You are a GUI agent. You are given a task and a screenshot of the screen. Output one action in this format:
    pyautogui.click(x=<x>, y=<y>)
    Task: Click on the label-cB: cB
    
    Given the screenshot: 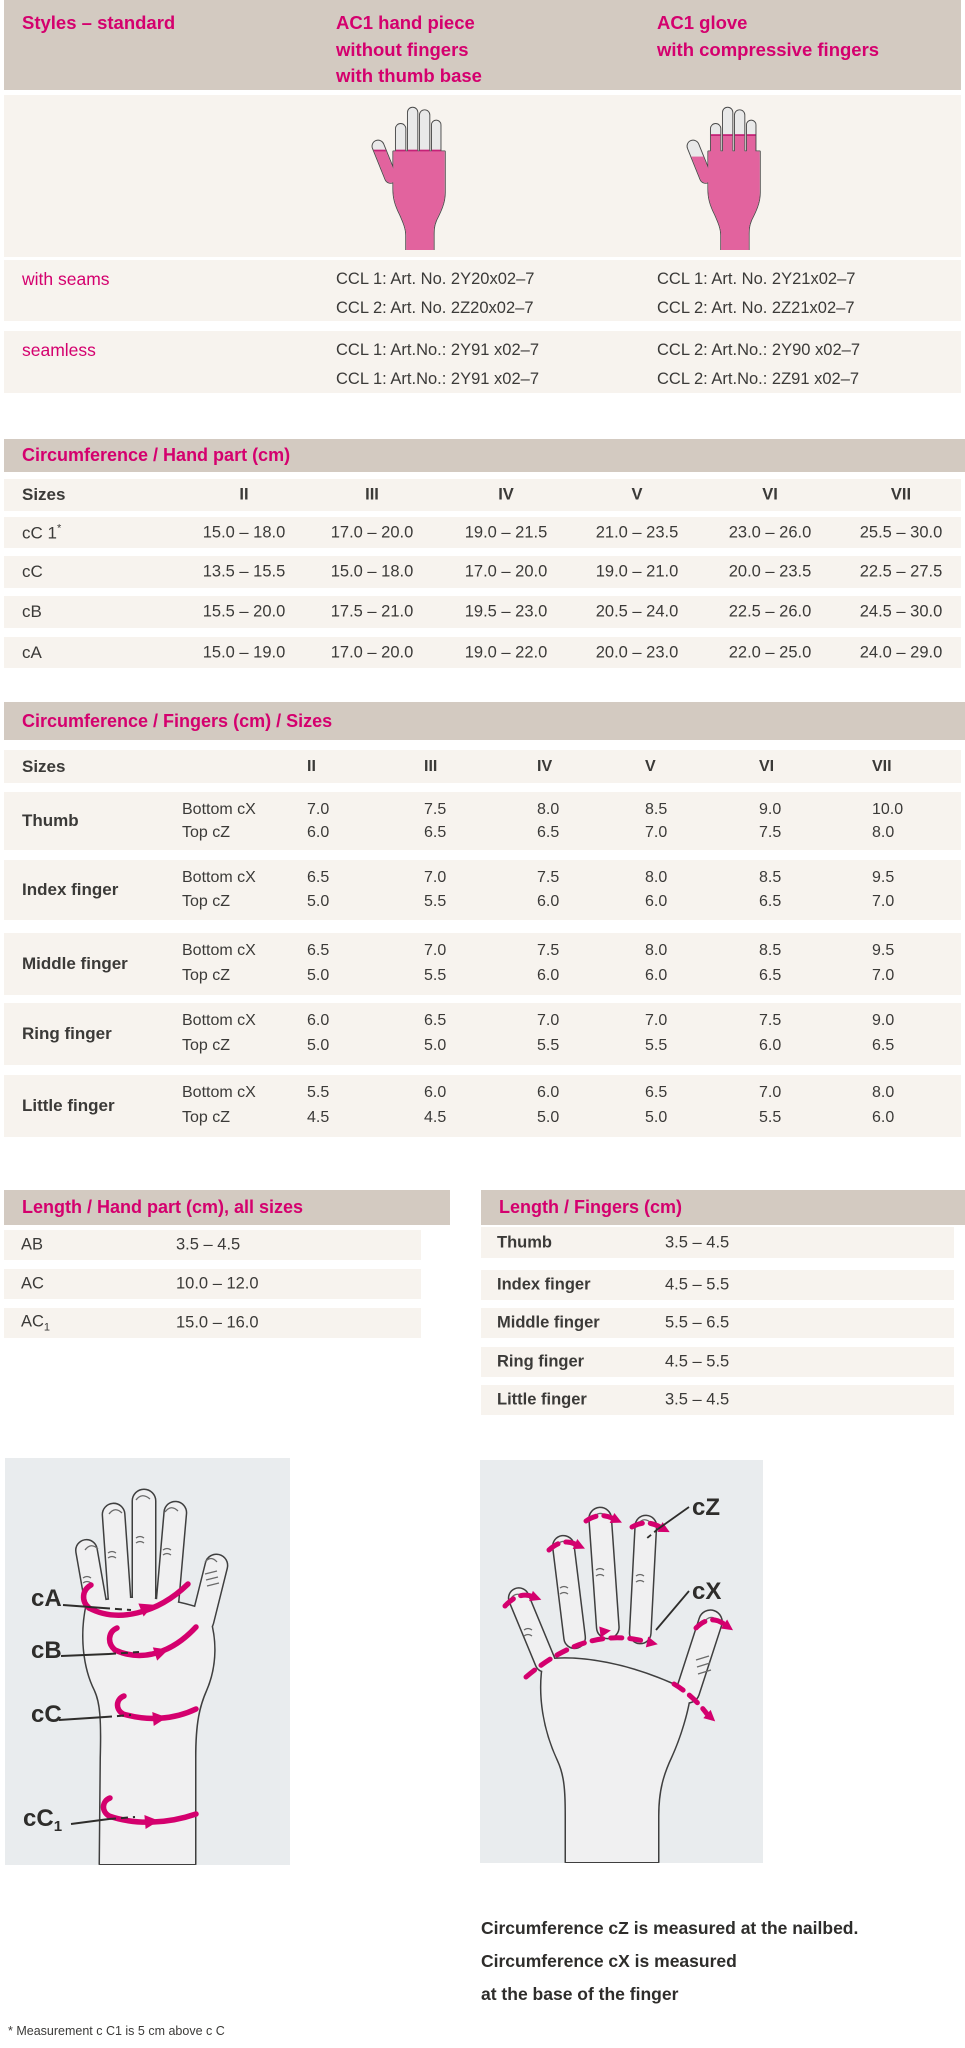 What is the action you would take?
    pyautogui.click(x=46, y=1650)
    